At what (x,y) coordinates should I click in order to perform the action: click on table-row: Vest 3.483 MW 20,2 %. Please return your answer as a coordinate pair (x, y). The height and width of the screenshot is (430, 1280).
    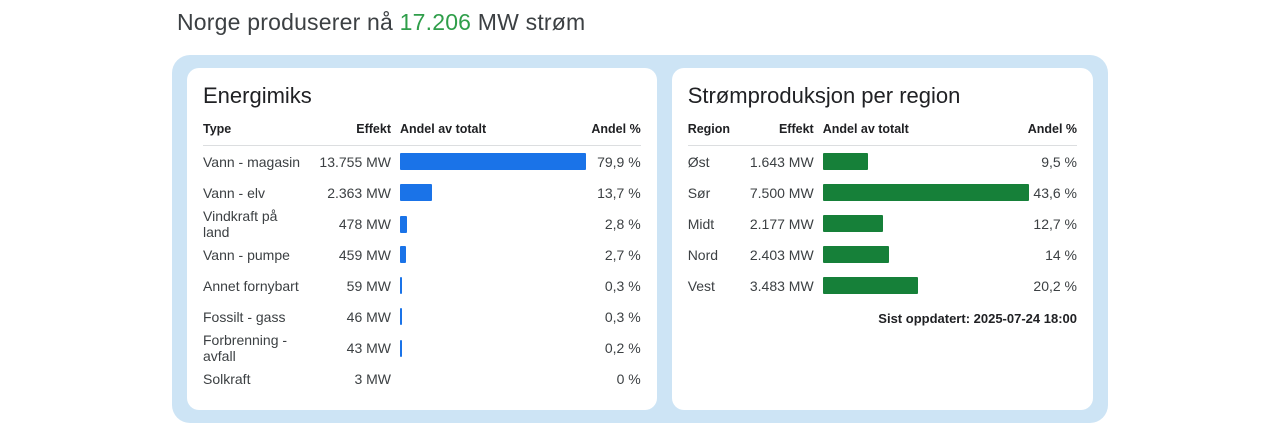
    Looking at the image, I should click on (882, 285).